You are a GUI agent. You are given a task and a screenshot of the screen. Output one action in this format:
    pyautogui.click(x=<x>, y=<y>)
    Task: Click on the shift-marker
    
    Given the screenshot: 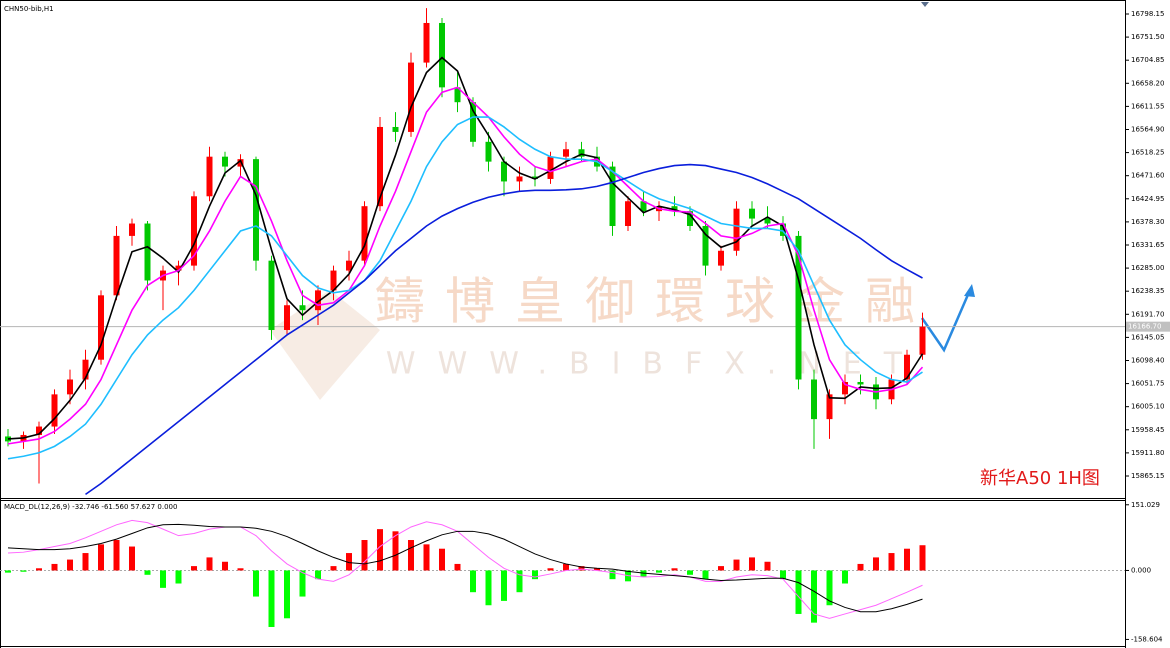 What is the action you would take?
    pyautogui.click(x=925, y=4)
    